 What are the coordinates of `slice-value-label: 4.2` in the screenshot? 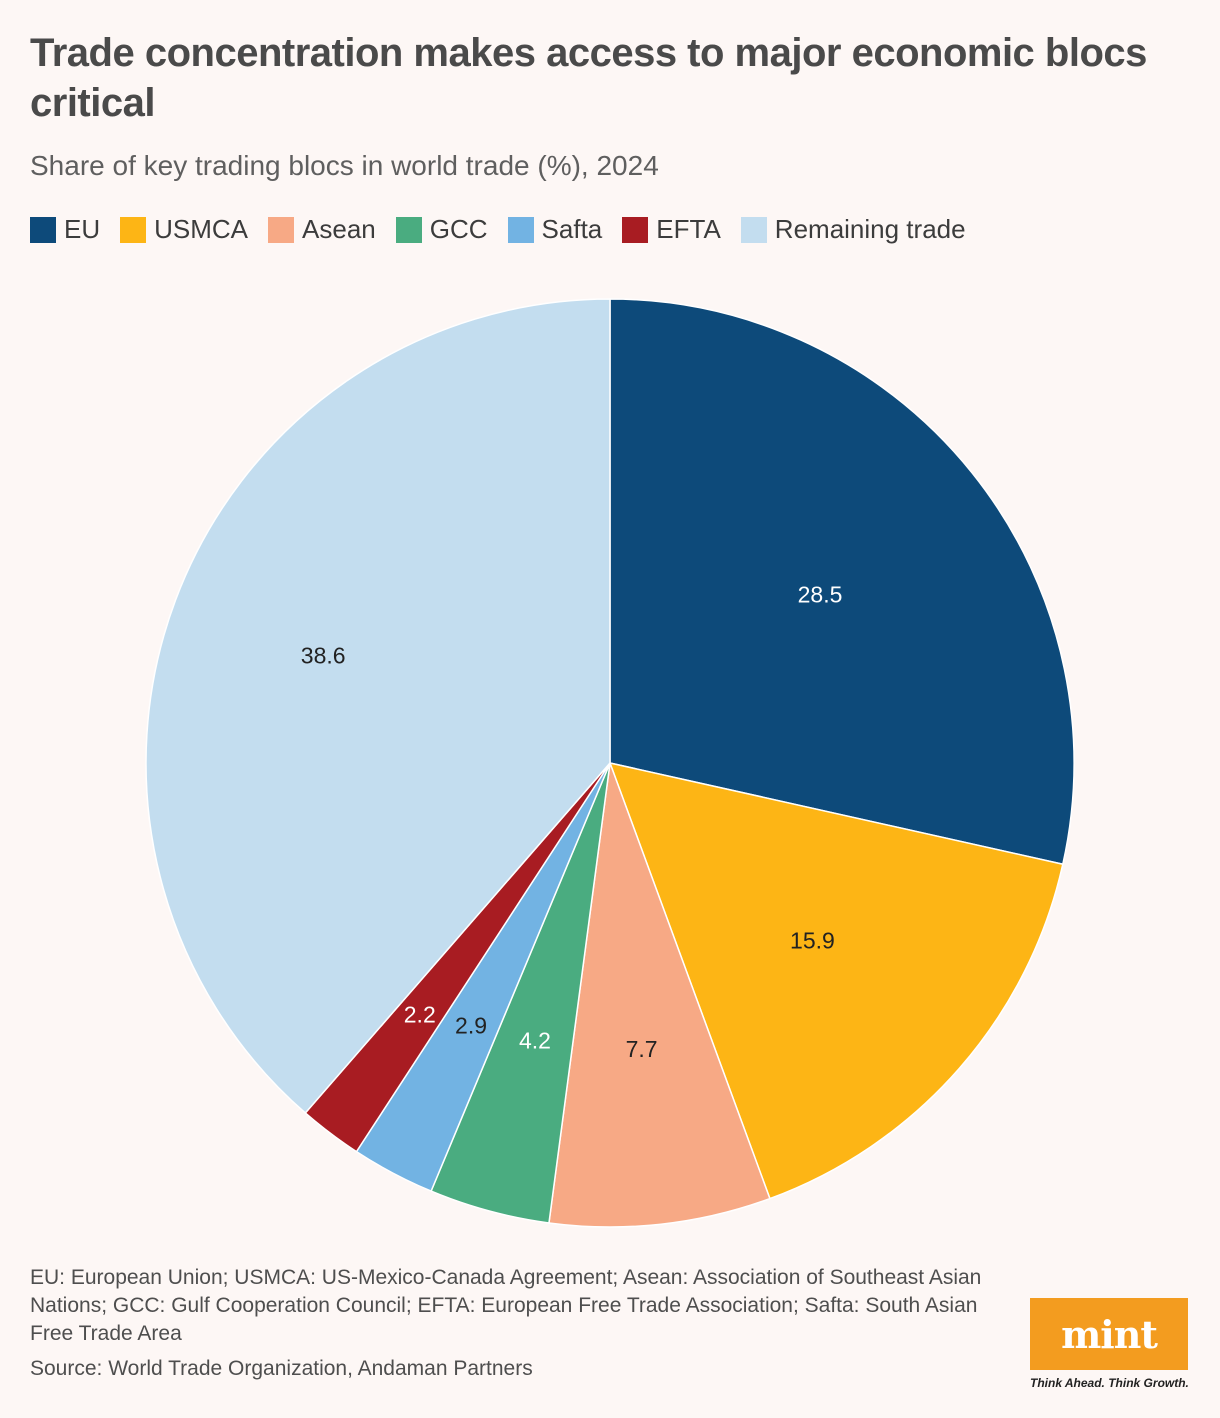 It's located at (535, 1041).